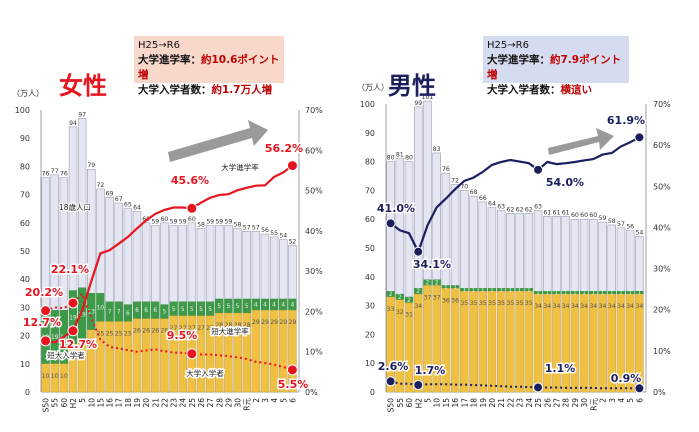  What do you see at coordinates (82, 114) in the screenshot?
I see `population-value-label: 97` at bounding box center [82, 114].